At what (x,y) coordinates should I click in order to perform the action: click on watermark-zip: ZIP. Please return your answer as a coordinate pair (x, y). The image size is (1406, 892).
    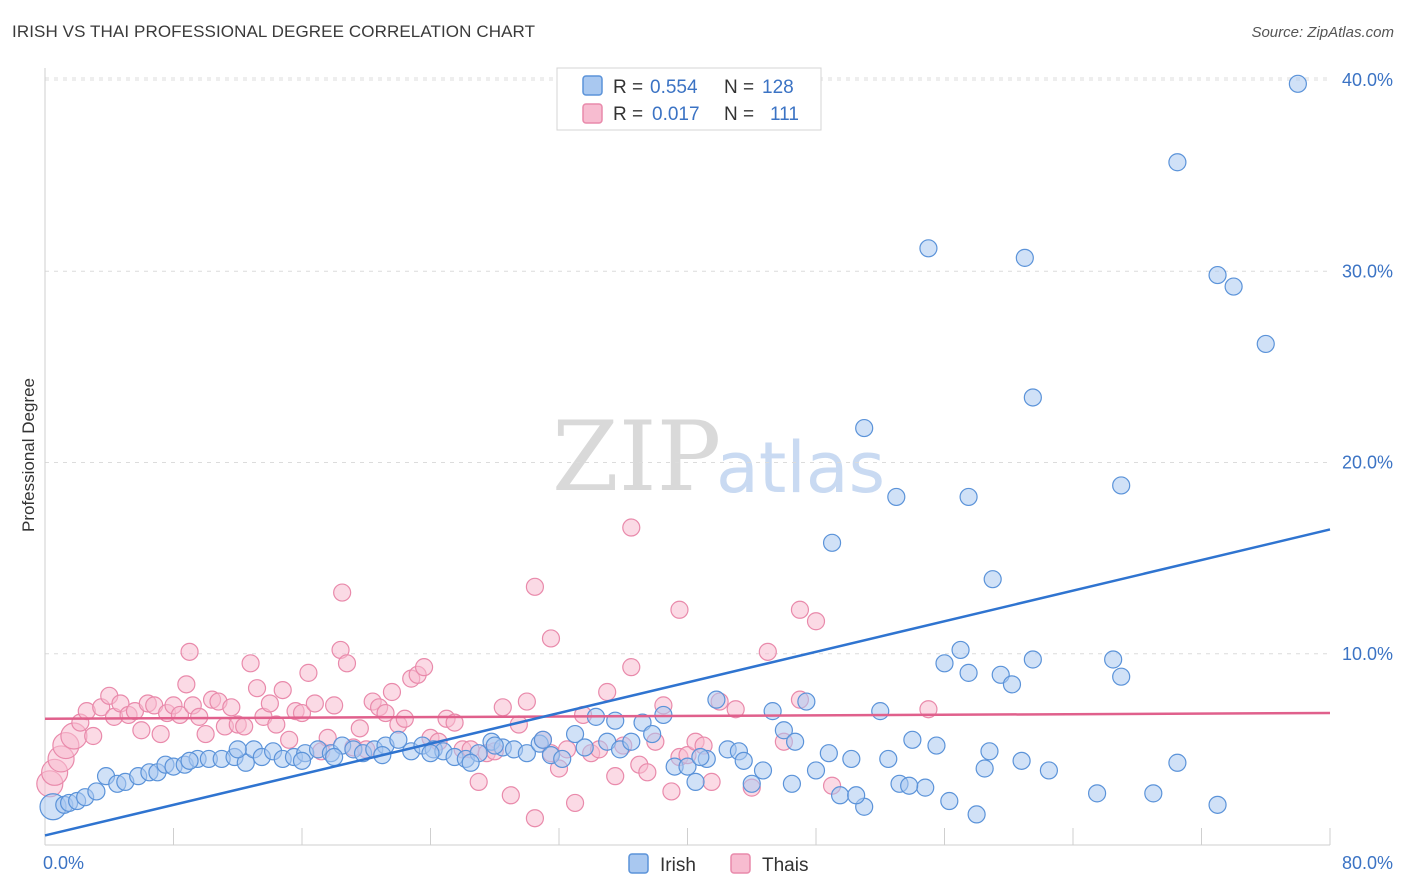
    Looking at the image, I should click on (636, 457).